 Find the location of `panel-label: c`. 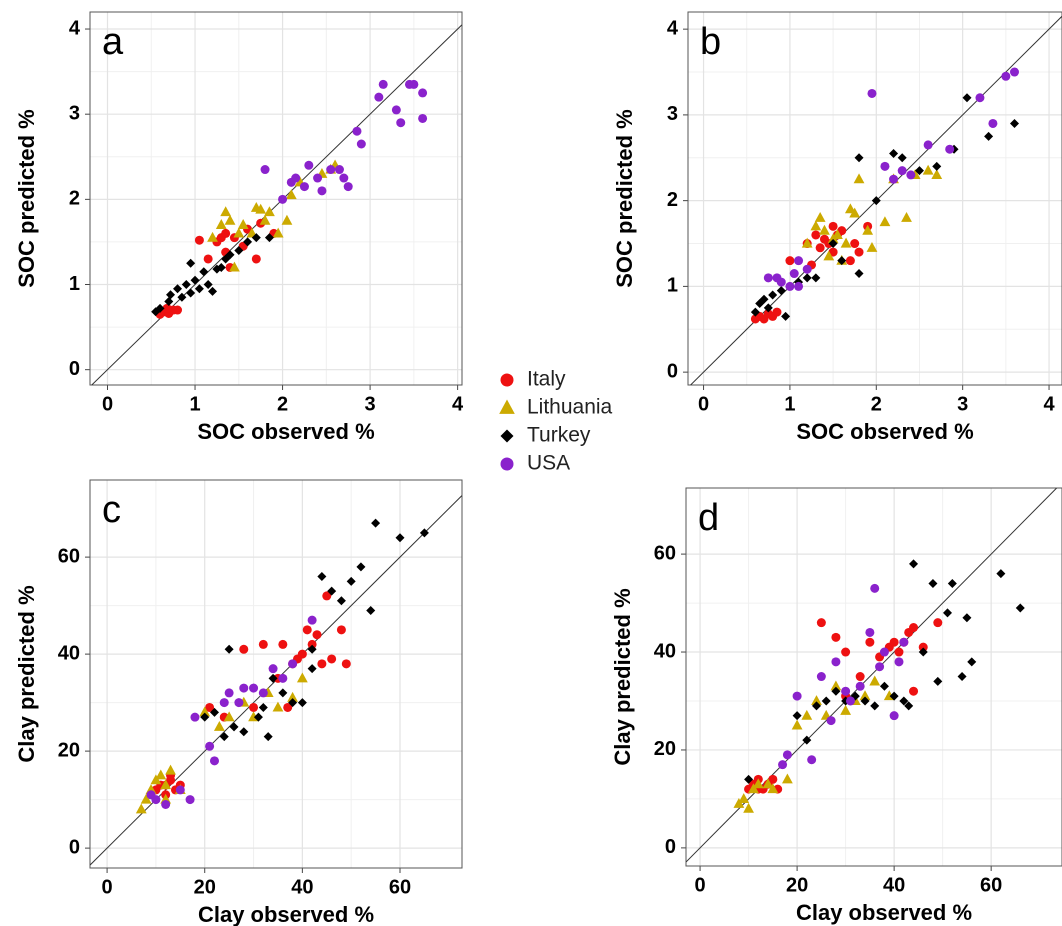

panel-label: c is located at coordinates (111, 510).